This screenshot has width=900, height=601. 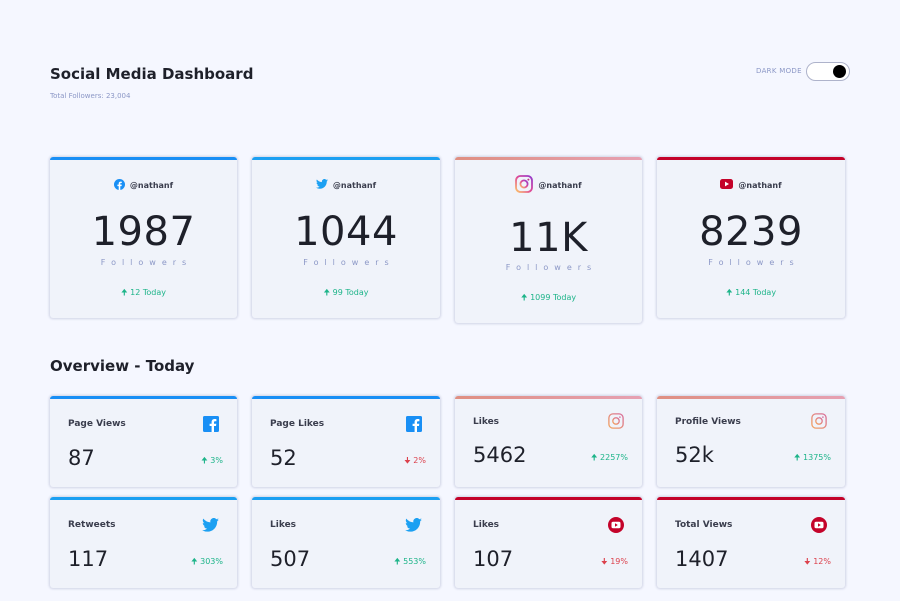 I want to click on follower-card-youtube: @nathanf 8239 Followers 🠉 144 Today, so click(x=751, y=237).